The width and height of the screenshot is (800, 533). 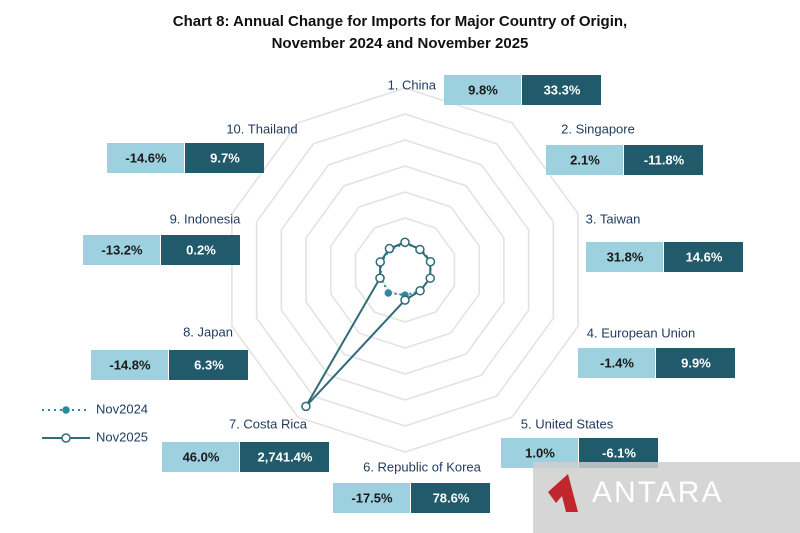 I want to click on category-label: 5. United States, so click(x=567, y=423).